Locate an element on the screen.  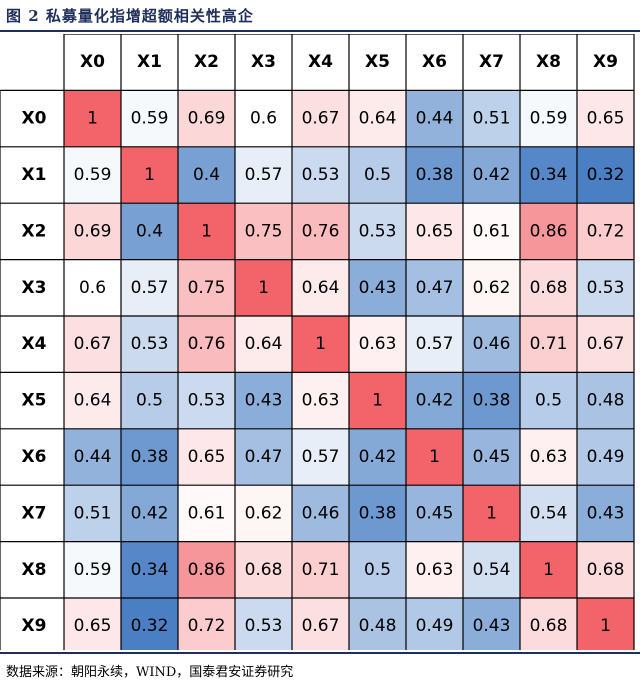
cell-value-label: 0.43 is located at coordinates (378, 288).